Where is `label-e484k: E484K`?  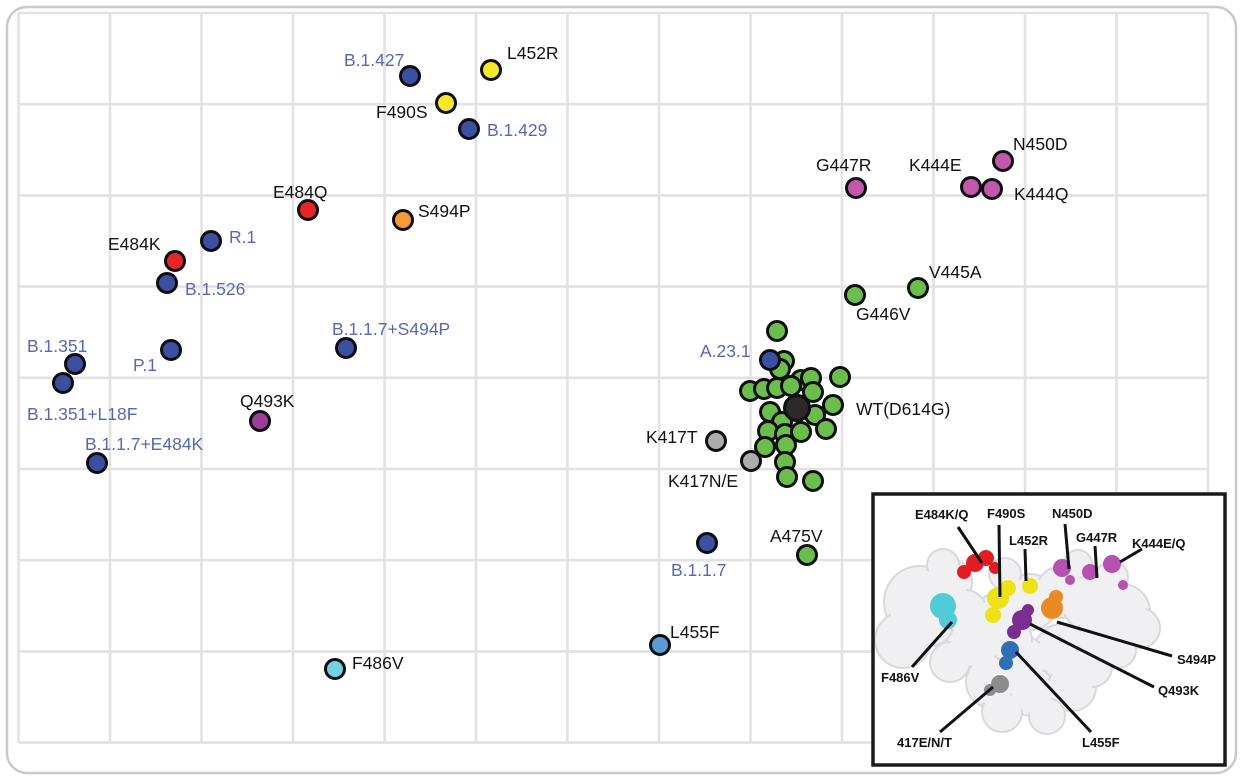
label-e484k: E484K is located at coordinates (134, 244).